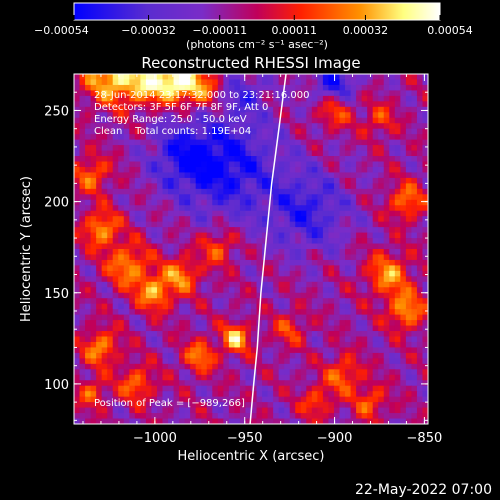 The width and height of the screenshot is (500, 500). What do you see at coordinates (366, 30) in the screenshot?
I see `colorbar-tick-label: 0.00032` at bounding box center [366, 30].